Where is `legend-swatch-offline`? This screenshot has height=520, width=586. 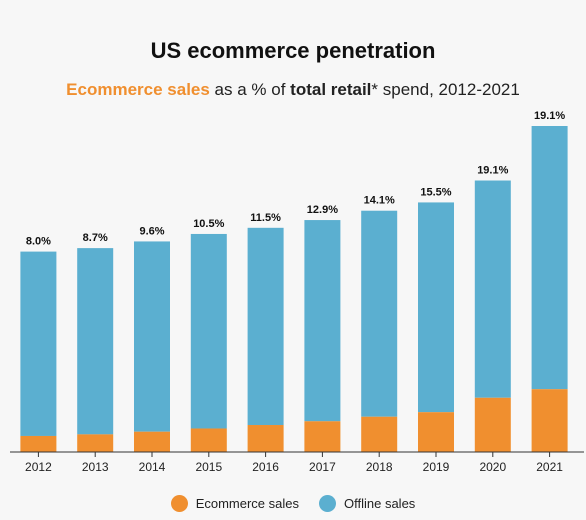 legend-swatch-offline is located at coordinates (327, 503).